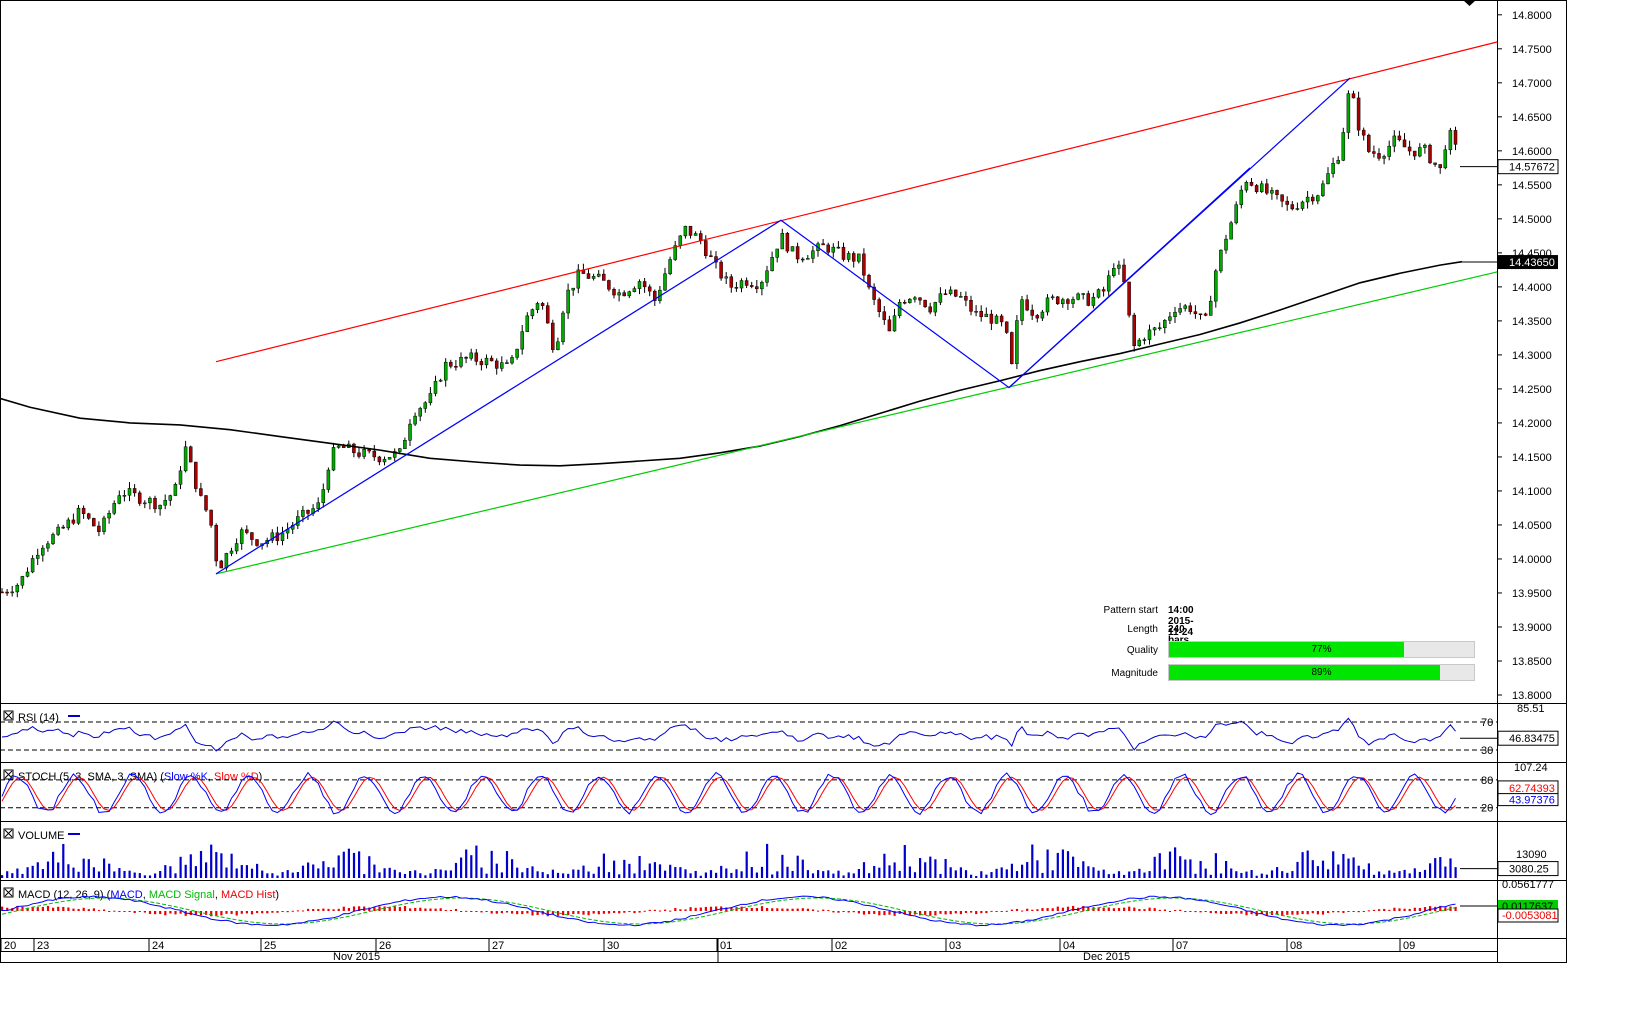 Image resolution: width=1651 pixels, height=1014 pixels. Describe the element at coordinates (1530, 916) in the screenshot. I see `macd-hist-value-label: -0.0053081` at that location.